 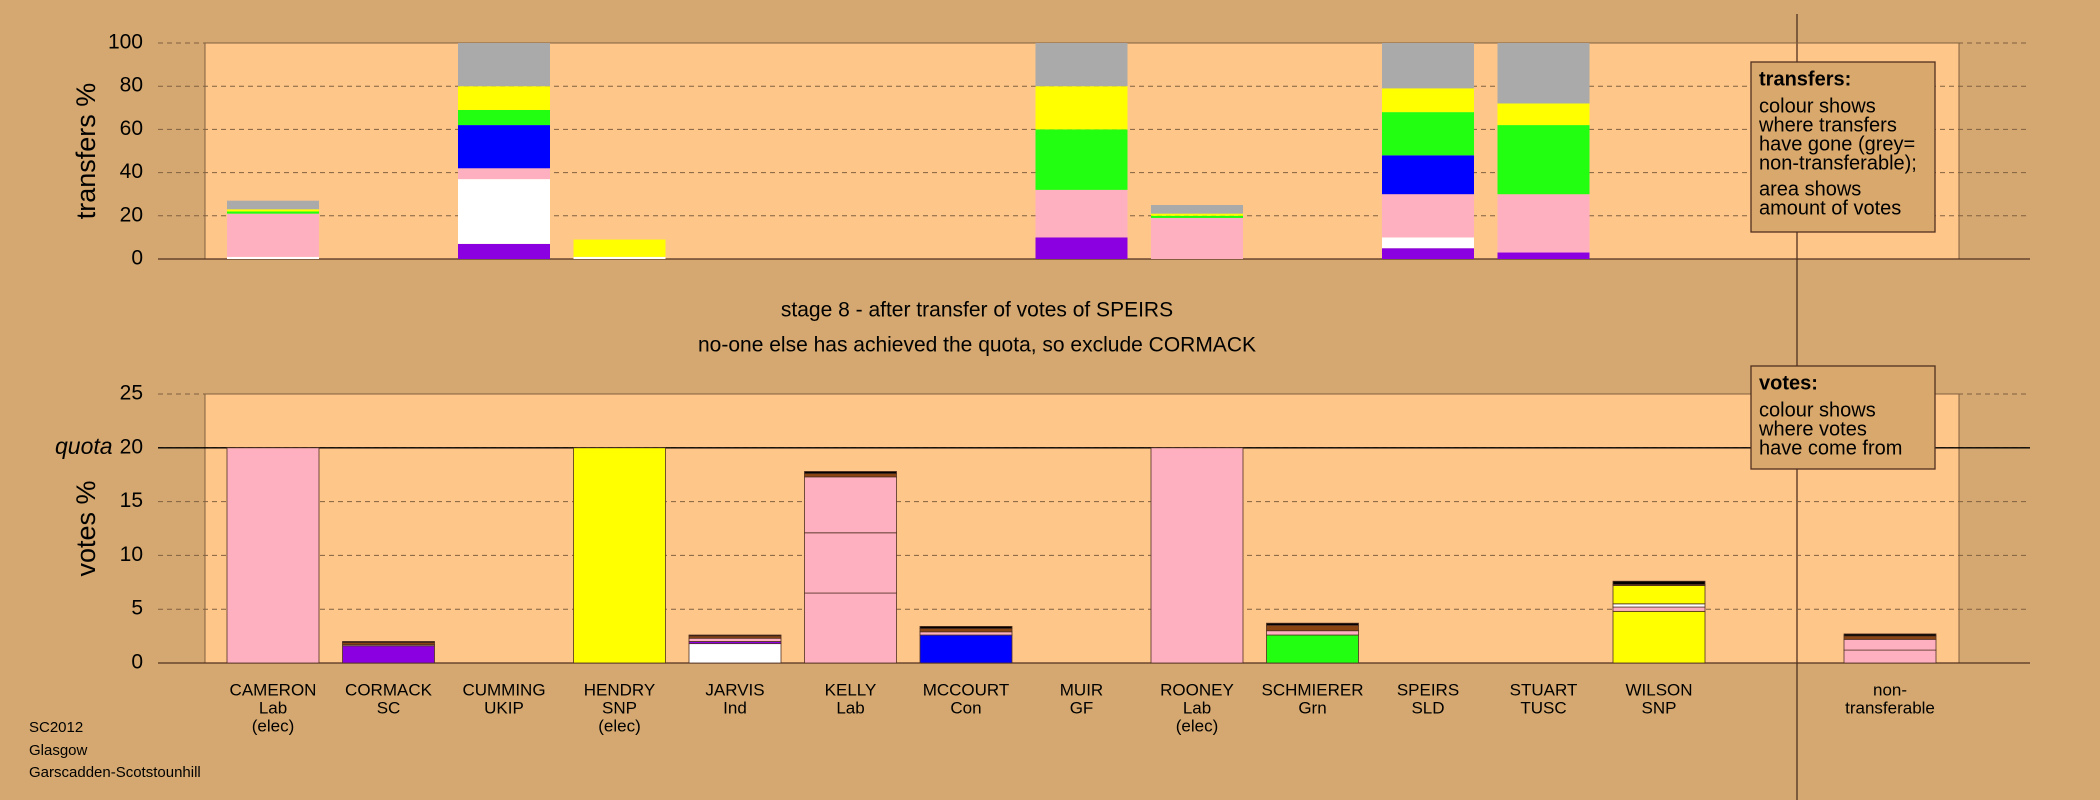 What do you see at coordinates (1544, 689) in the screenshot?
I see `x-tick-label: STUART` at bounding box center [1544, 689].